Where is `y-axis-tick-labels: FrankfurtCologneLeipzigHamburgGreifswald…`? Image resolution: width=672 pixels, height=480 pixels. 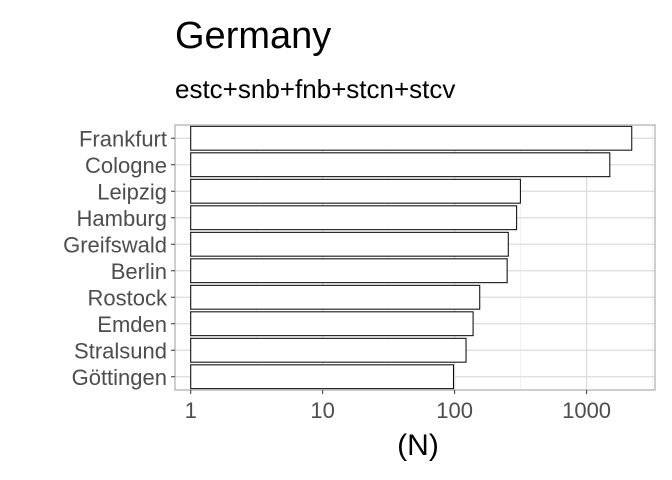
y-axis-tick-labels: FrankfurtCologneLeipzigHamburgGreifswald… is located at coordinates (119, 258).